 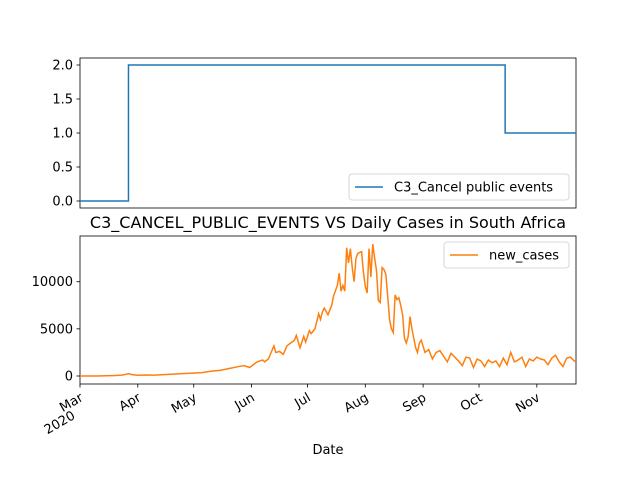 I want to click on top-legend-box, so click(x=459, y=187).